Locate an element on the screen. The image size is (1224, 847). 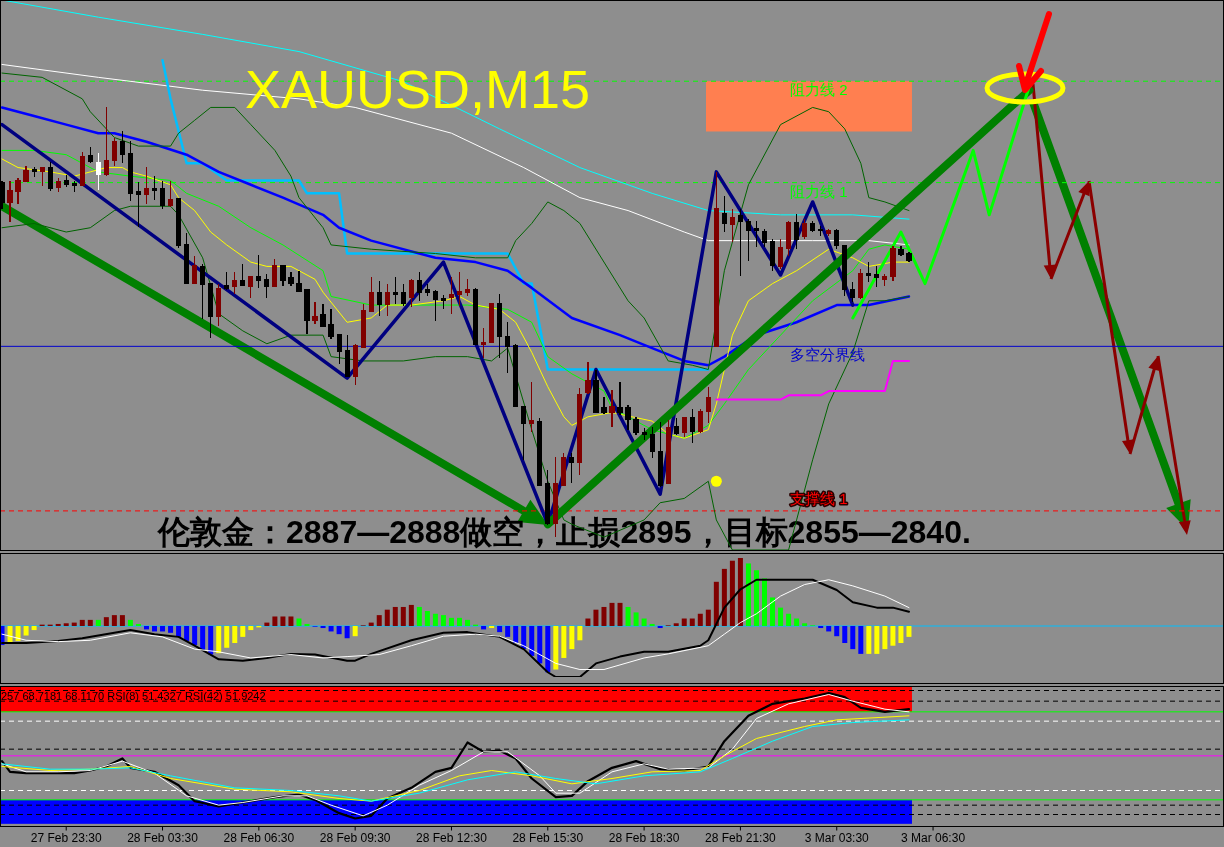
ref-line-label: 支撑线 1 is located at coordinates (819, 498).